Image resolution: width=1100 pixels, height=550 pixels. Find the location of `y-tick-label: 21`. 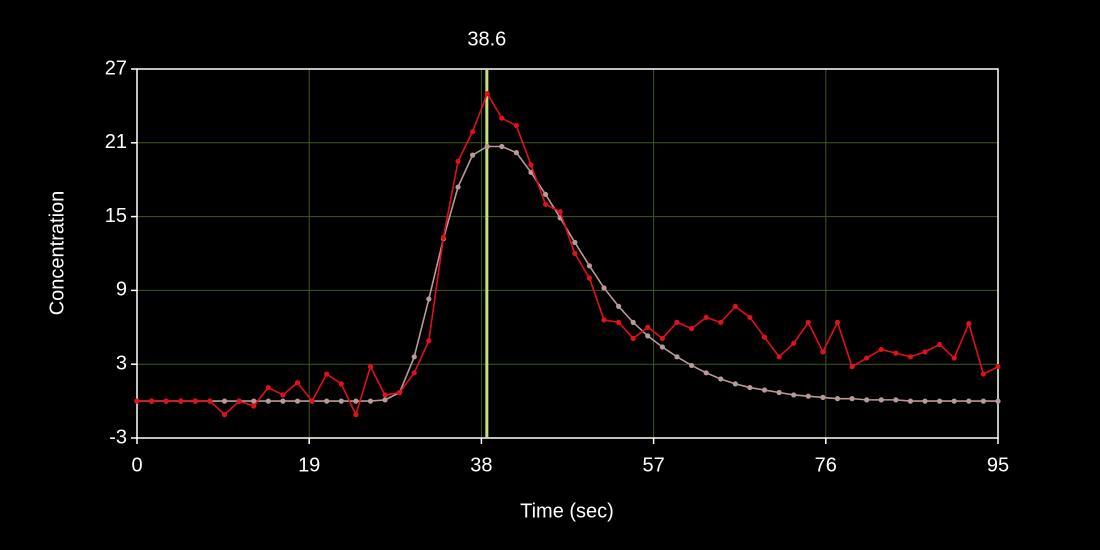

y-tick-label: 21 is located at coordinates (116, 142).